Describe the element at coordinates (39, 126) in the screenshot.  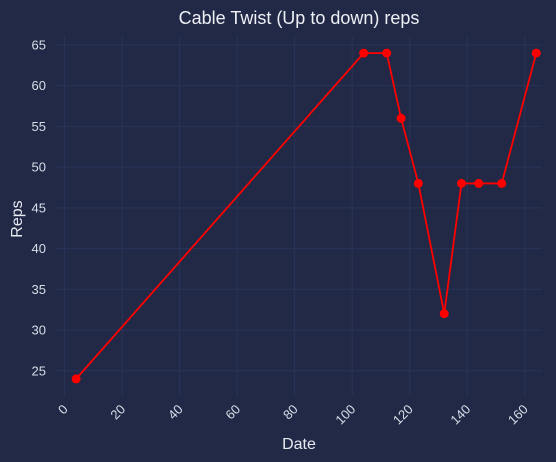
I see `y-tick-label: 55` at that location.